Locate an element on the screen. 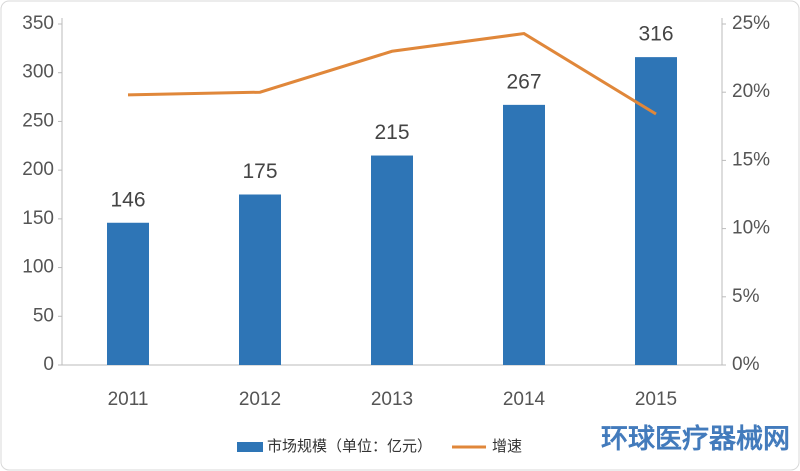  legend-label: 市场规模（单位：亿元） is located at coordinates (349, 446).